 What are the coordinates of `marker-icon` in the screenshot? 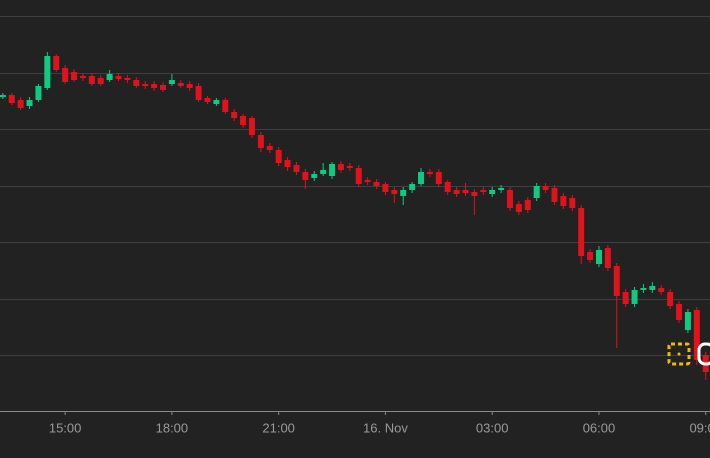 It's located at (679, 354).